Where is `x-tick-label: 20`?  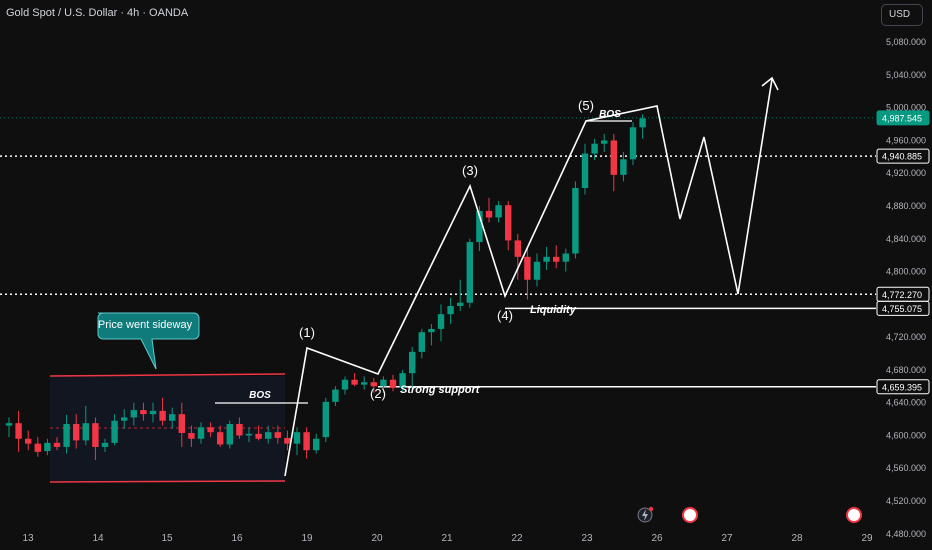 x-tick-label: 20 is located at coordinates (377, 538).